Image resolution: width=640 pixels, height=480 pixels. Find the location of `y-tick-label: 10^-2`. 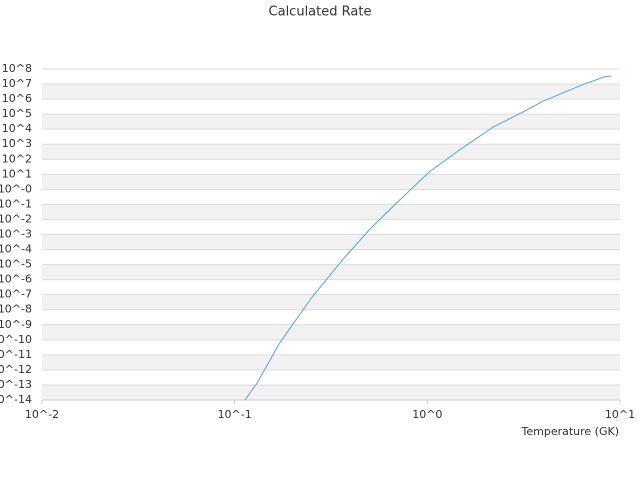

y-tick-label: 10^-2 is located at coordinates (16, 218).